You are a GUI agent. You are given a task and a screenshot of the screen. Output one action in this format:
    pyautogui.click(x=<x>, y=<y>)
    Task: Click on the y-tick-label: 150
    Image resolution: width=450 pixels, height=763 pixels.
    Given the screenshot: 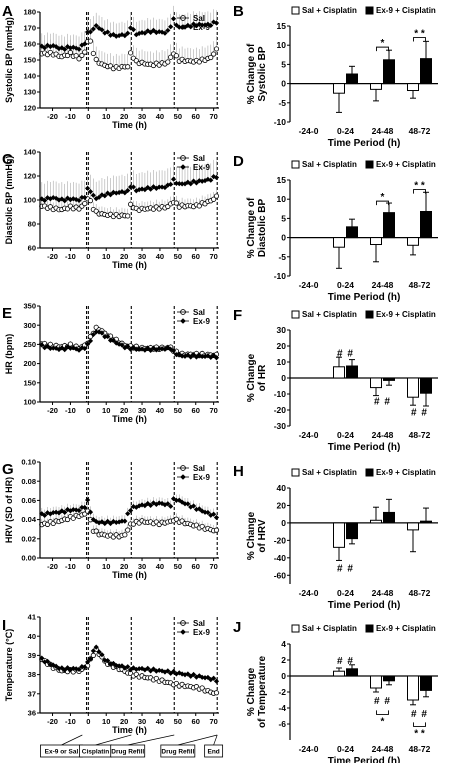 What is the action you would take?
    pyautogui.click(x=29, y=60)
    